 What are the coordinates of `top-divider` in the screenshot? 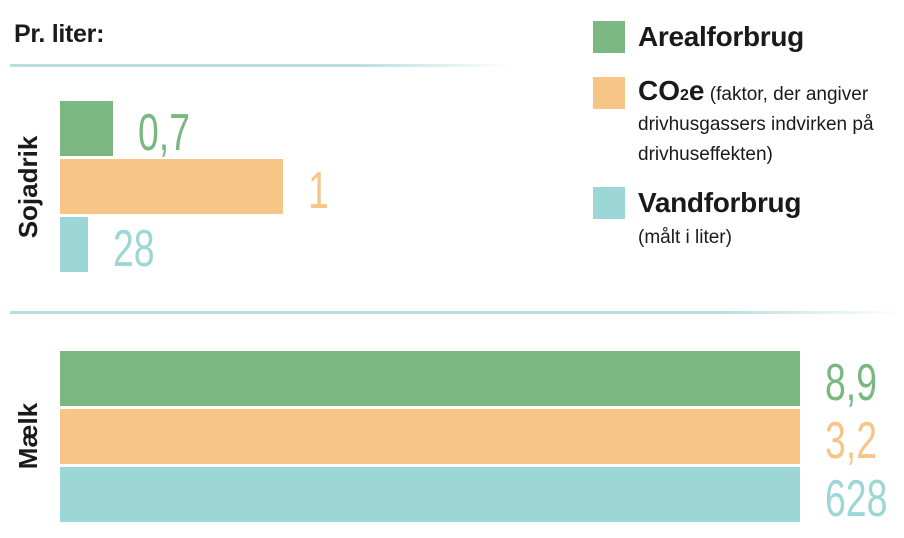 It's located at (260, 65).